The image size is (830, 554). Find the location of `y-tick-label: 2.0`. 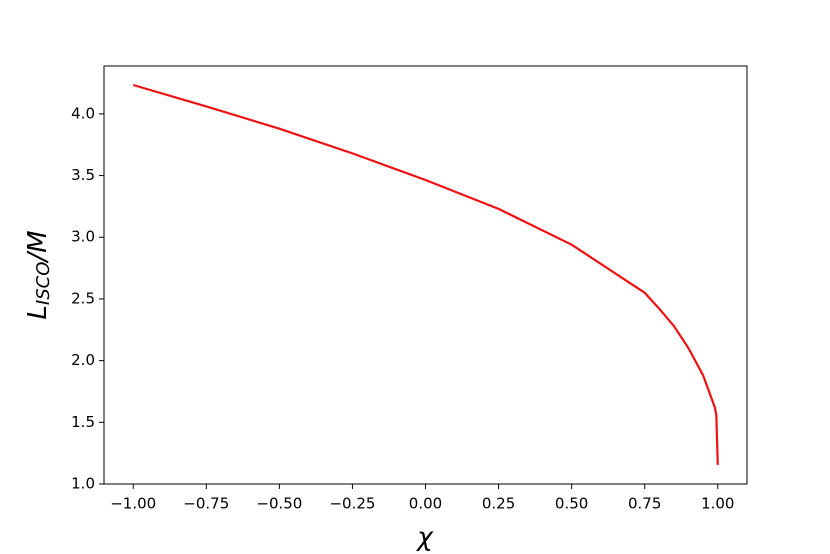

y-tick-label: 2.0 is located at coordinates (83, 360).